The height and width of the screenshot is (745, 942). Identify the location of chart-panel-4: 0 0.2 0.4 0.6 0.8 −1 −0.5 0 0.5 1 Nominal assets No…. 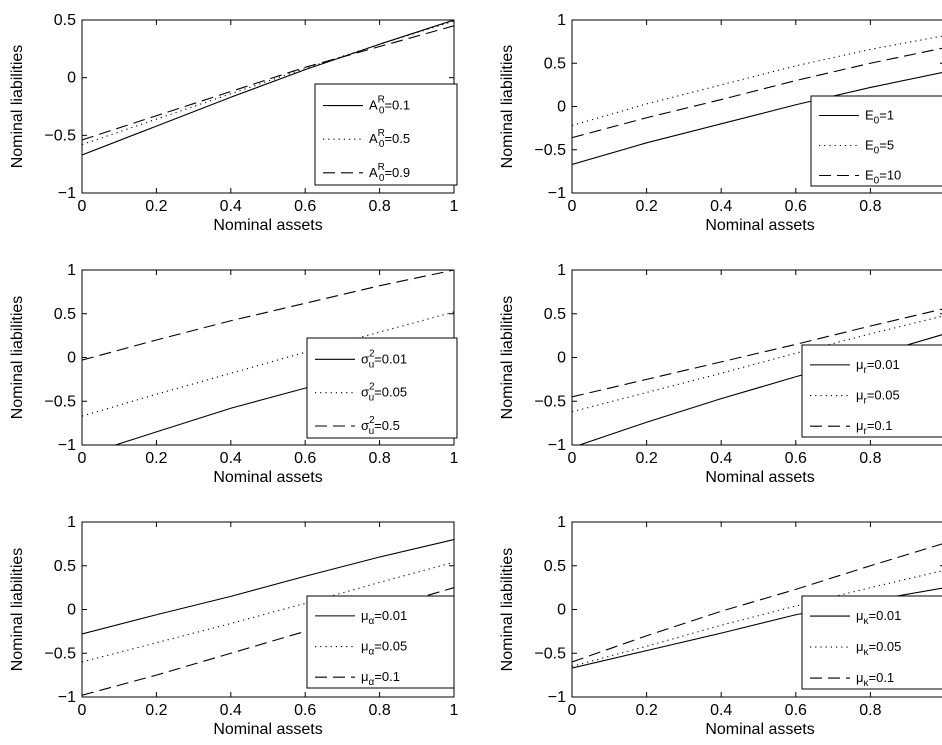
(720, 374).